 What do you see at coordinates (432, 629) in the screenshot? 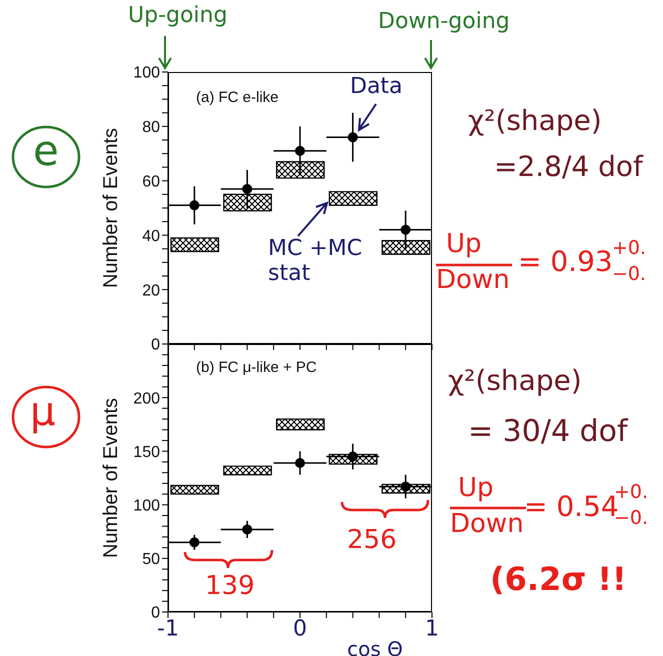
I see `x-tick-label: 1` at bounding box center [432, 629].